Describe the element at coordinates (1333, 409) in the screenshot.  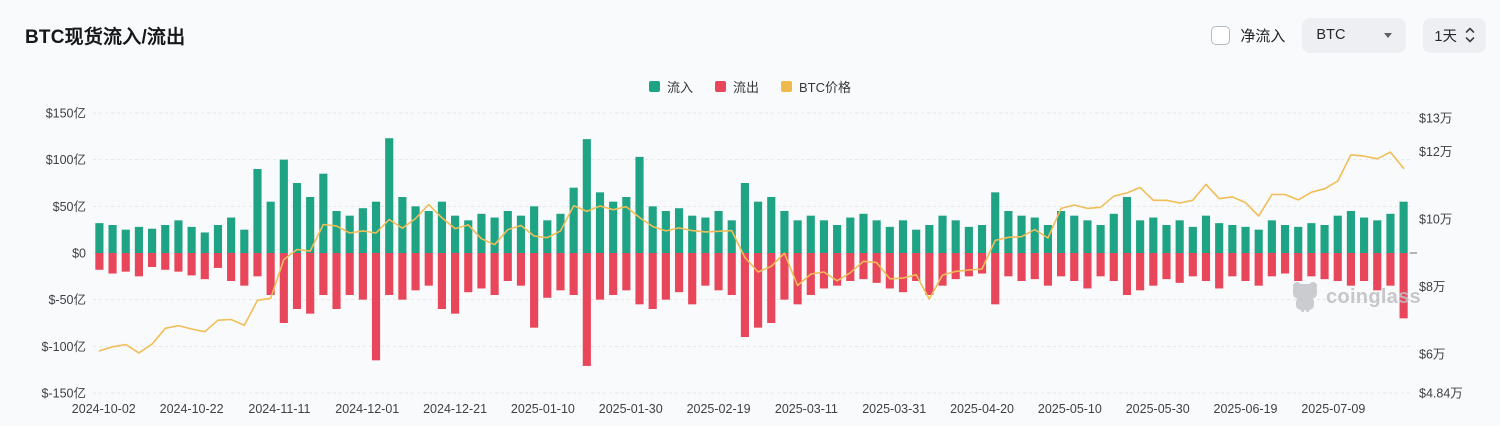
I see `svg-text: 2025-07-09` at that location.